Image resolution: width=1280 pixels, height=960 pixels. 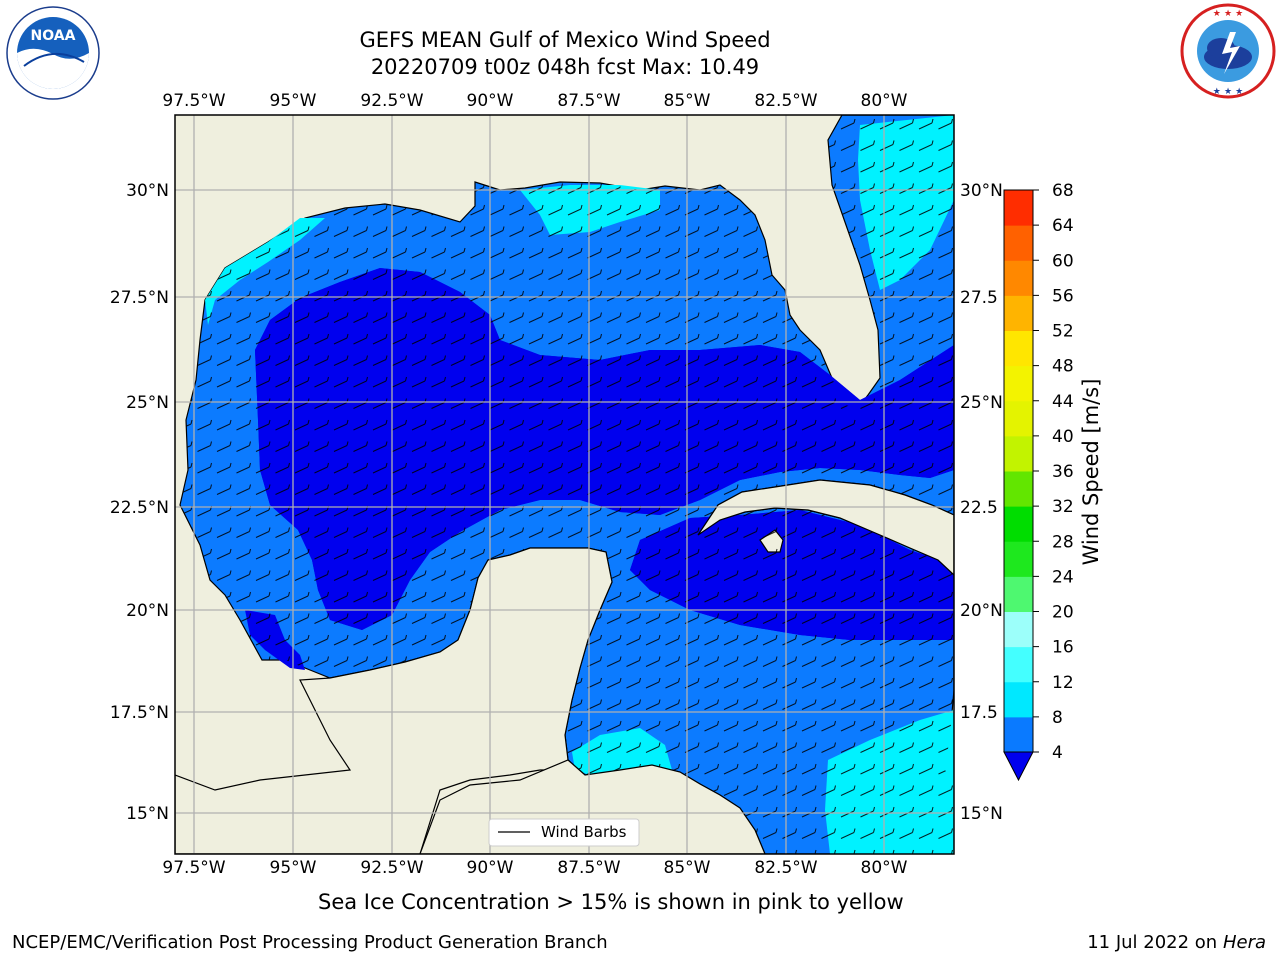 I want to click on colorbar-tick-label: 64, so click(x=1063, y=226).